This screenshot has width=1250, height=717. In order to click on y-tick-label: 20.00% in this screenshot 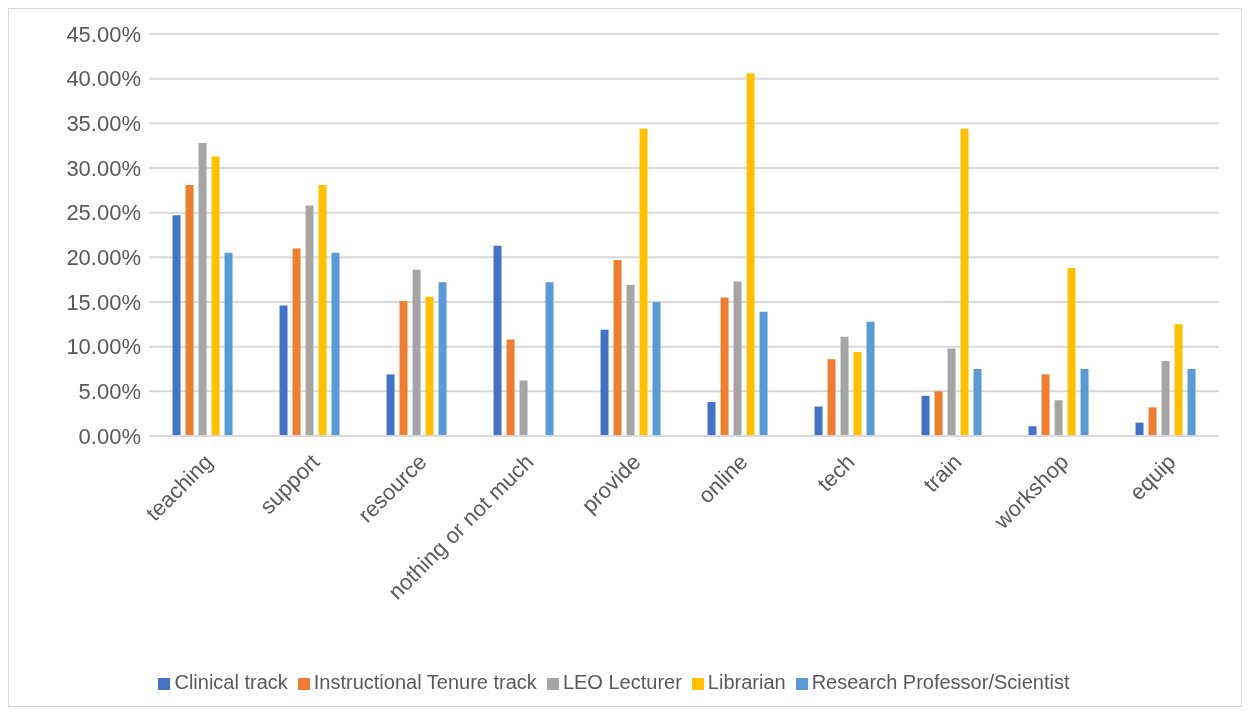, I will do `click(103, 258)`.